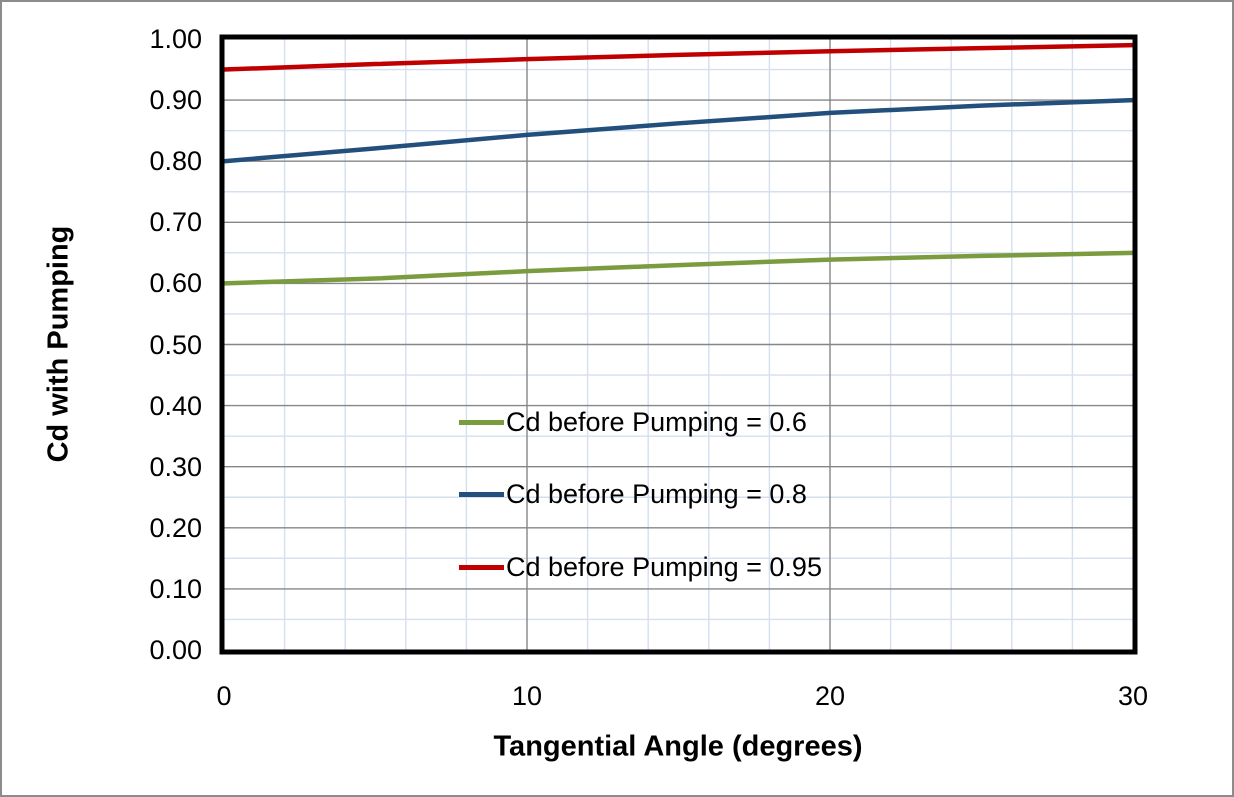  I want to click on legend-label: Cd before Pumping = 0.8, so click(656, 493).